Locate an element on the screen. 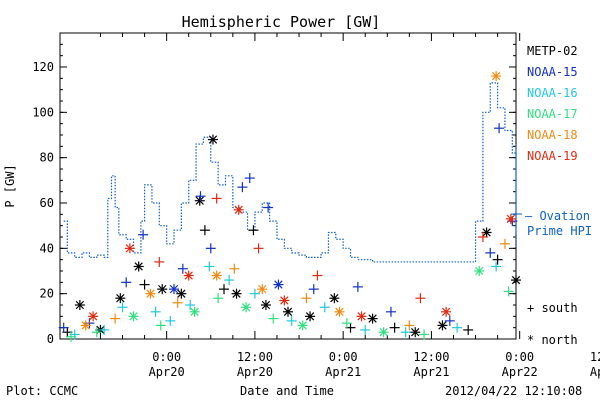 The image size is (600, 400). legend-entry: METP-02 is located at coordinates (552, 51).